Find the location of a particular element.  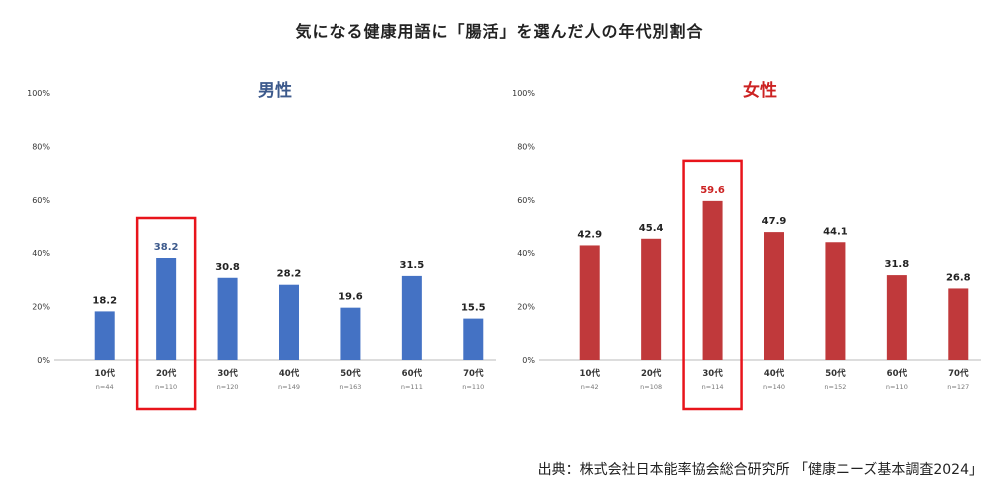

male-value-label: 31.5 is located at coordinates (412, 265).